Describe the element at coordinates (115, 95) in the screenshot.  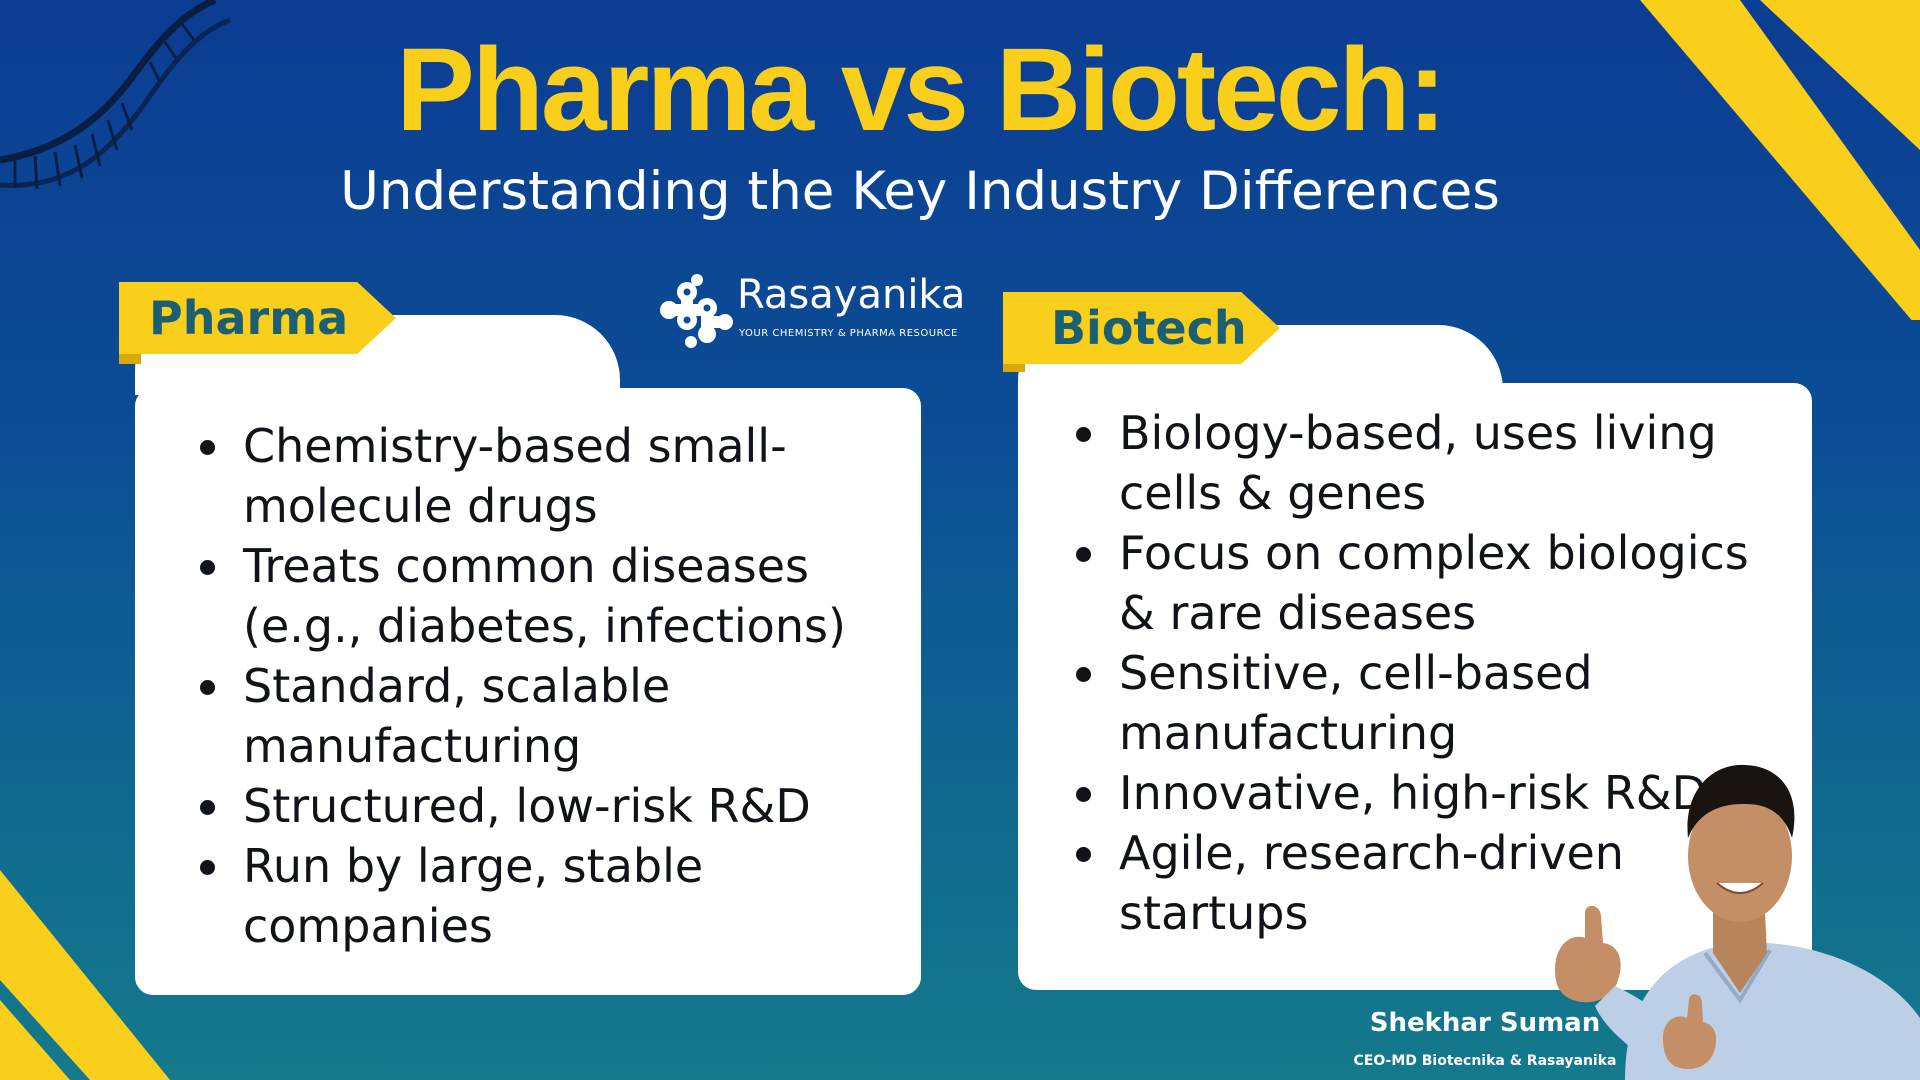
I see `dna-helix-icon` at that location.